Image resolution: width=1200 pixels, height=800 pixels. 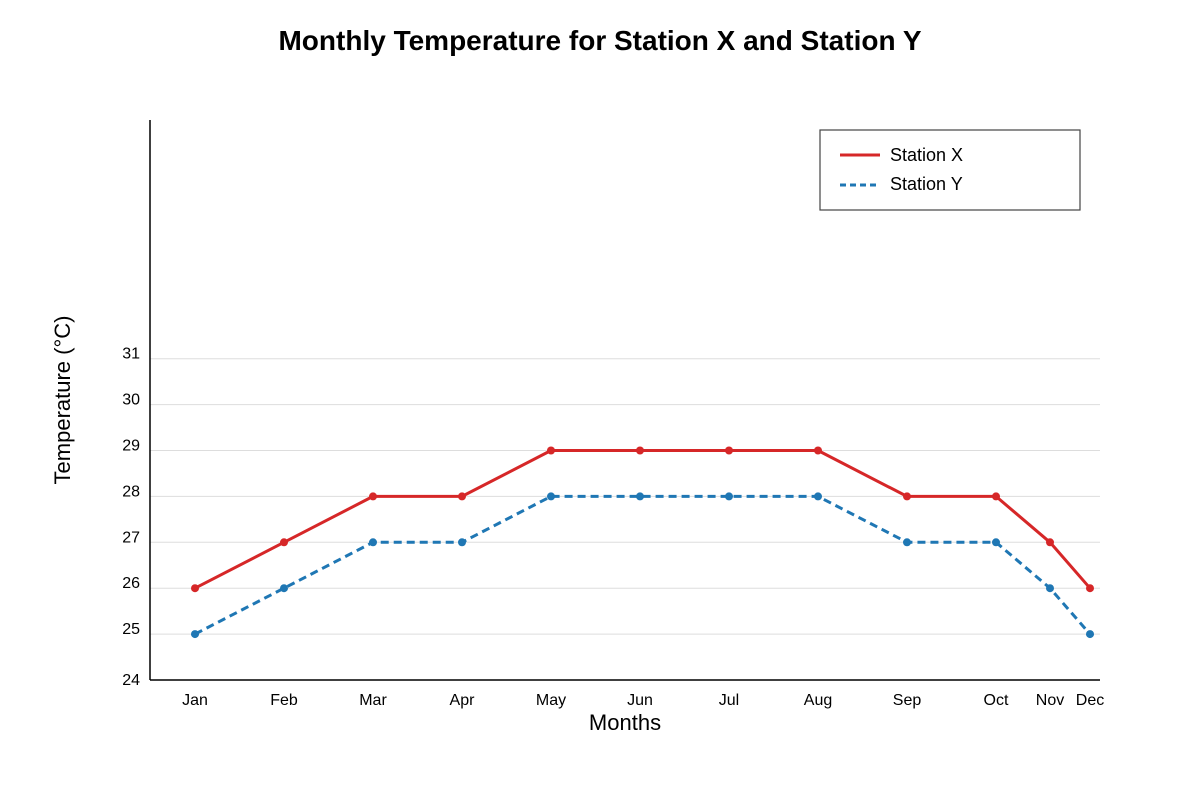 What do you see at coordinates (818, 700) in the screenshot?
I see `x-tick-label: Aug` at bounding box center [818, 700].